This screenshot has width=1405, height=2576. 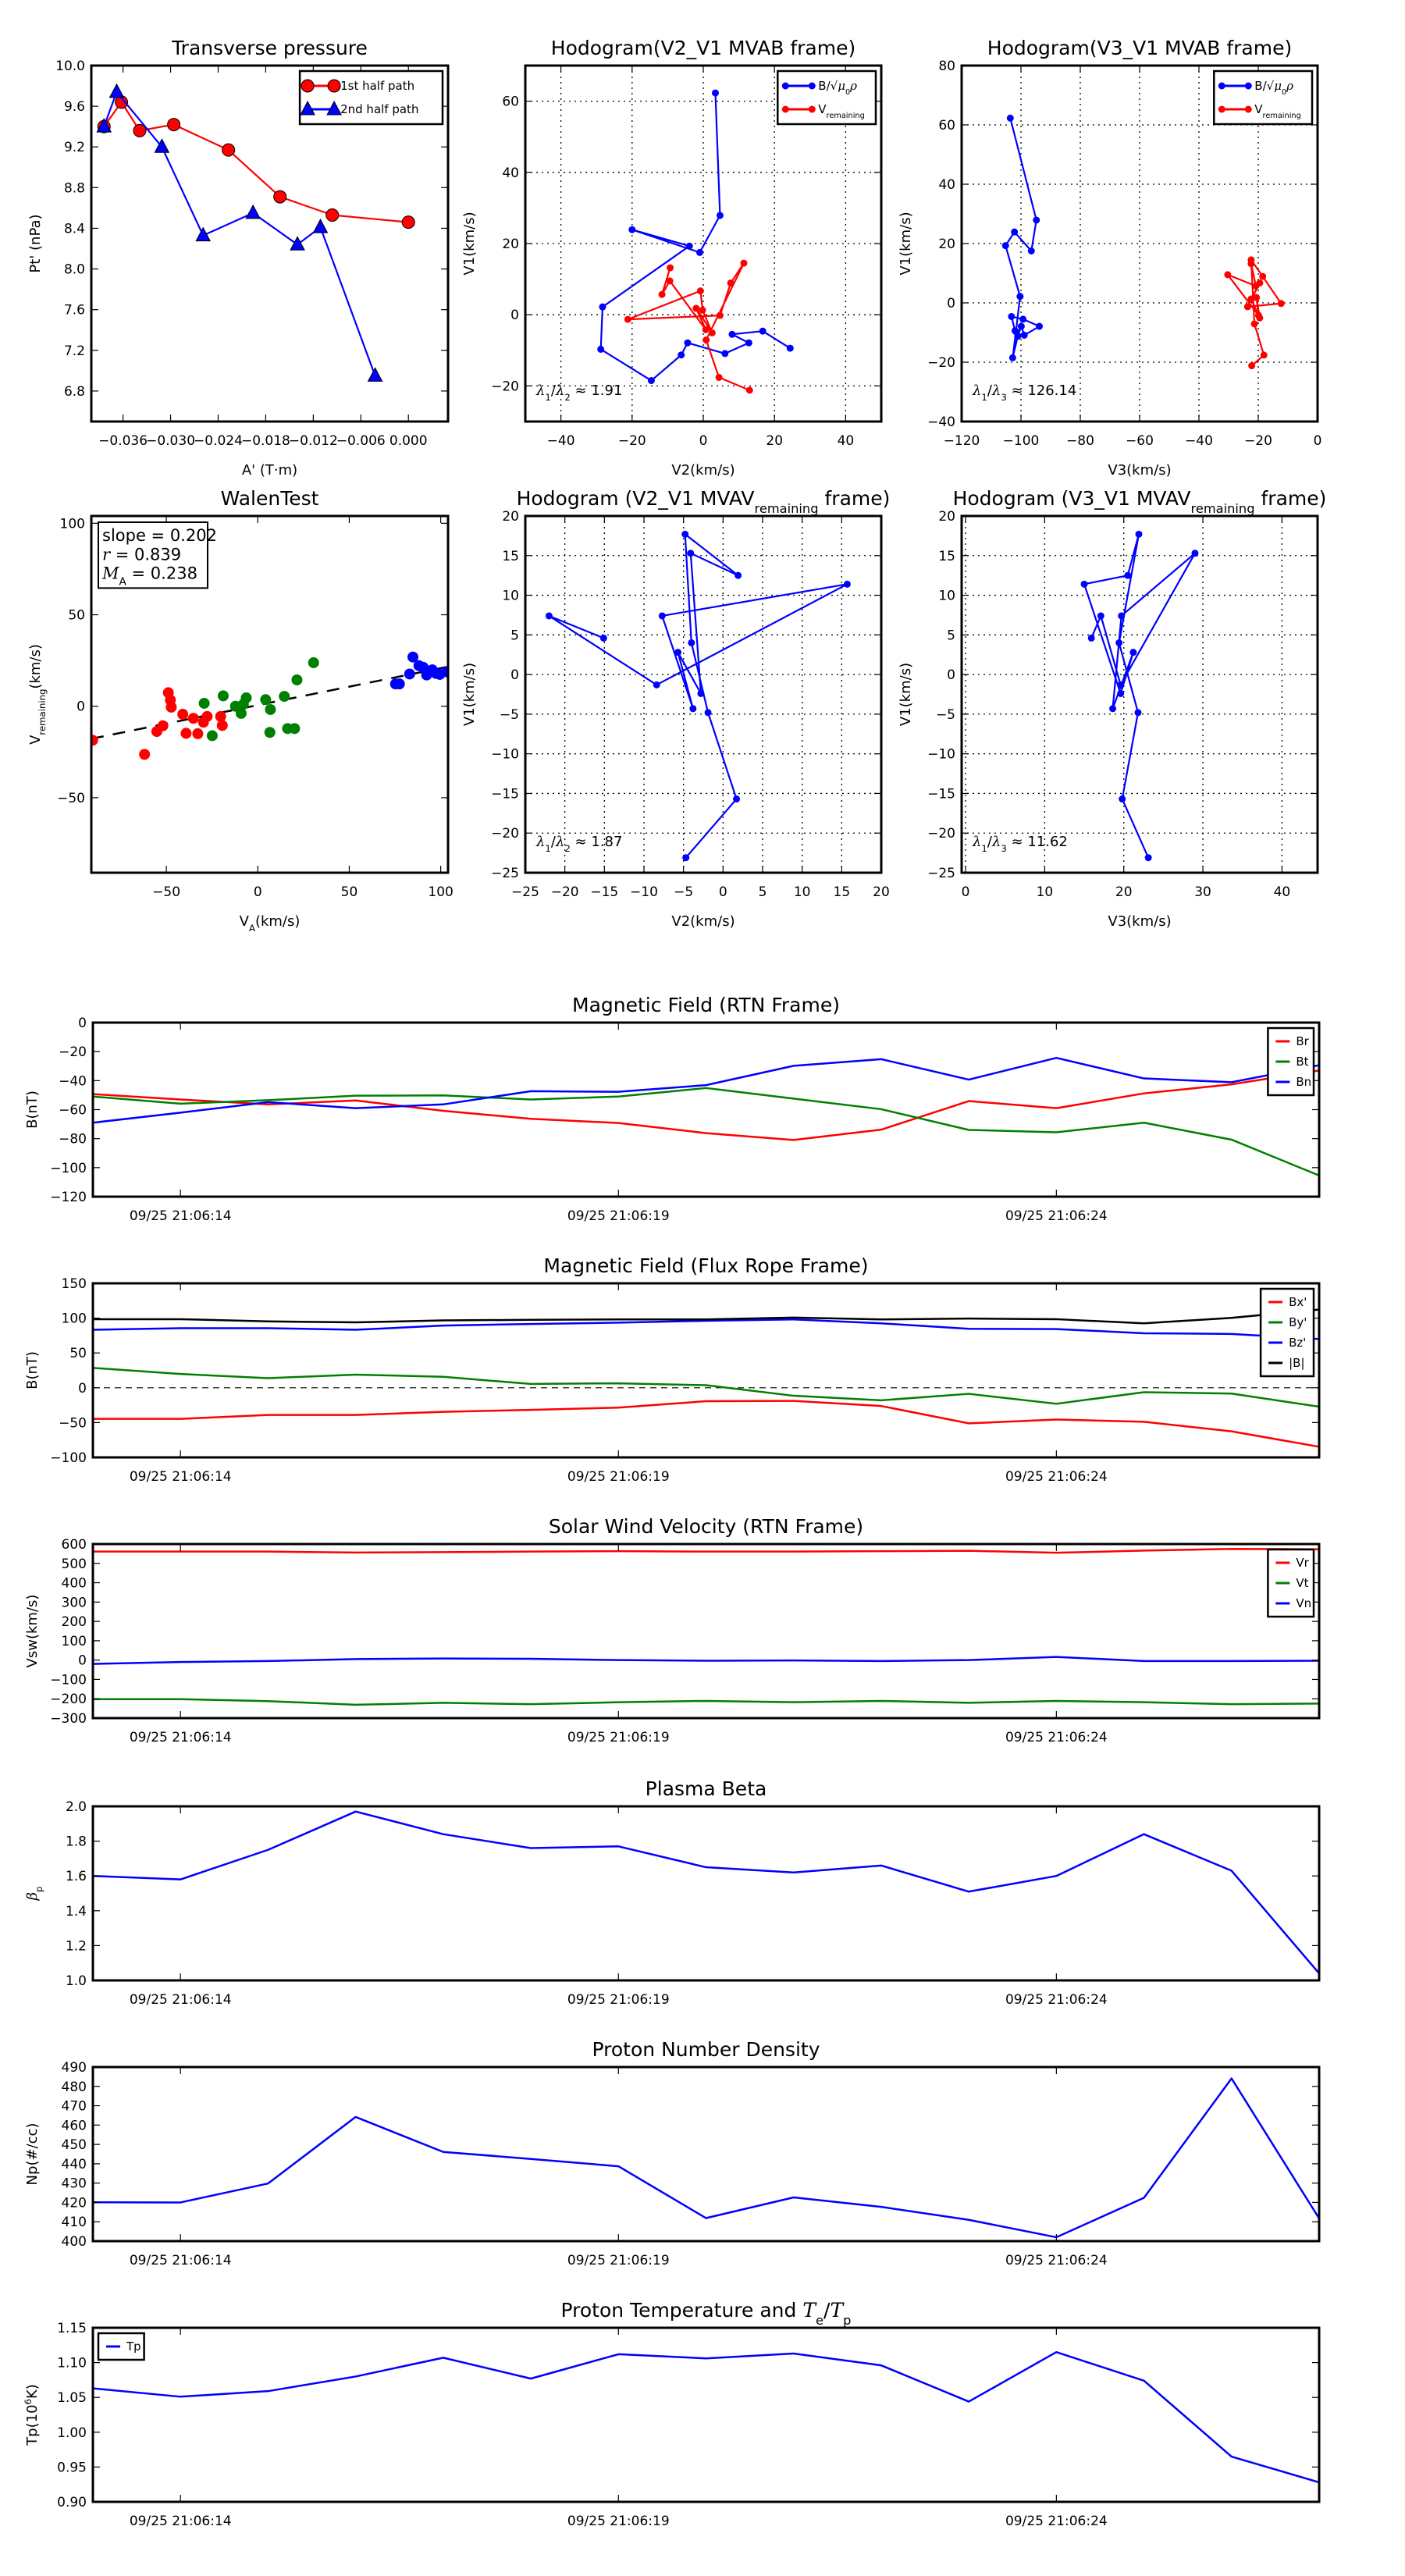 What do you see at coordinates (441, 892) in the screenshot?
I see `text-fragment: 100` at bounding box center [441, 892].